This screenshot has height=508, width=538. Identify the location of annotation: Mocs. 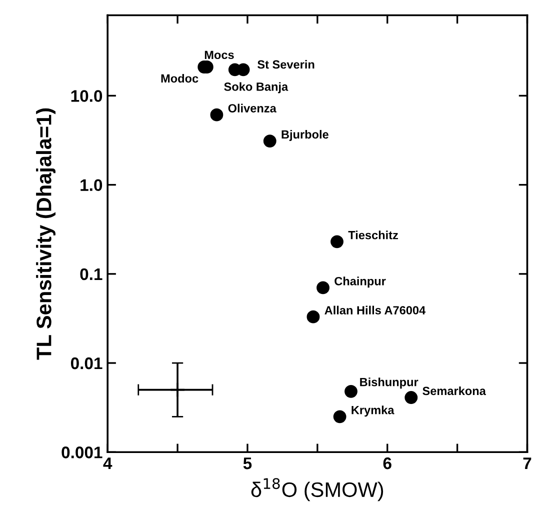
(219, 55).